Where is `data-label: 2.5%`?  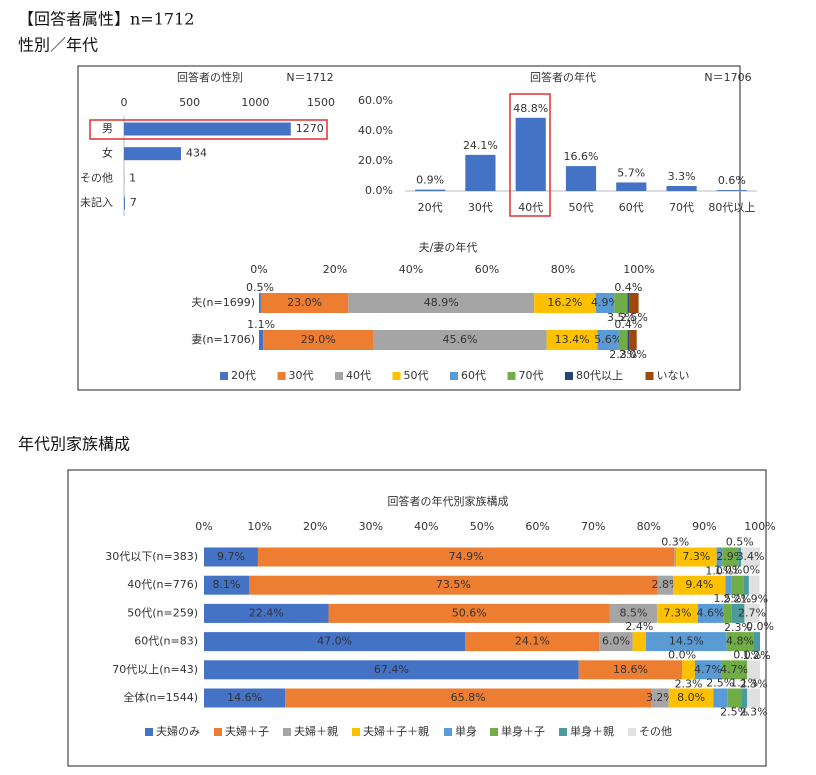 data-label: 2.5% is located at coordinates (634, 317).